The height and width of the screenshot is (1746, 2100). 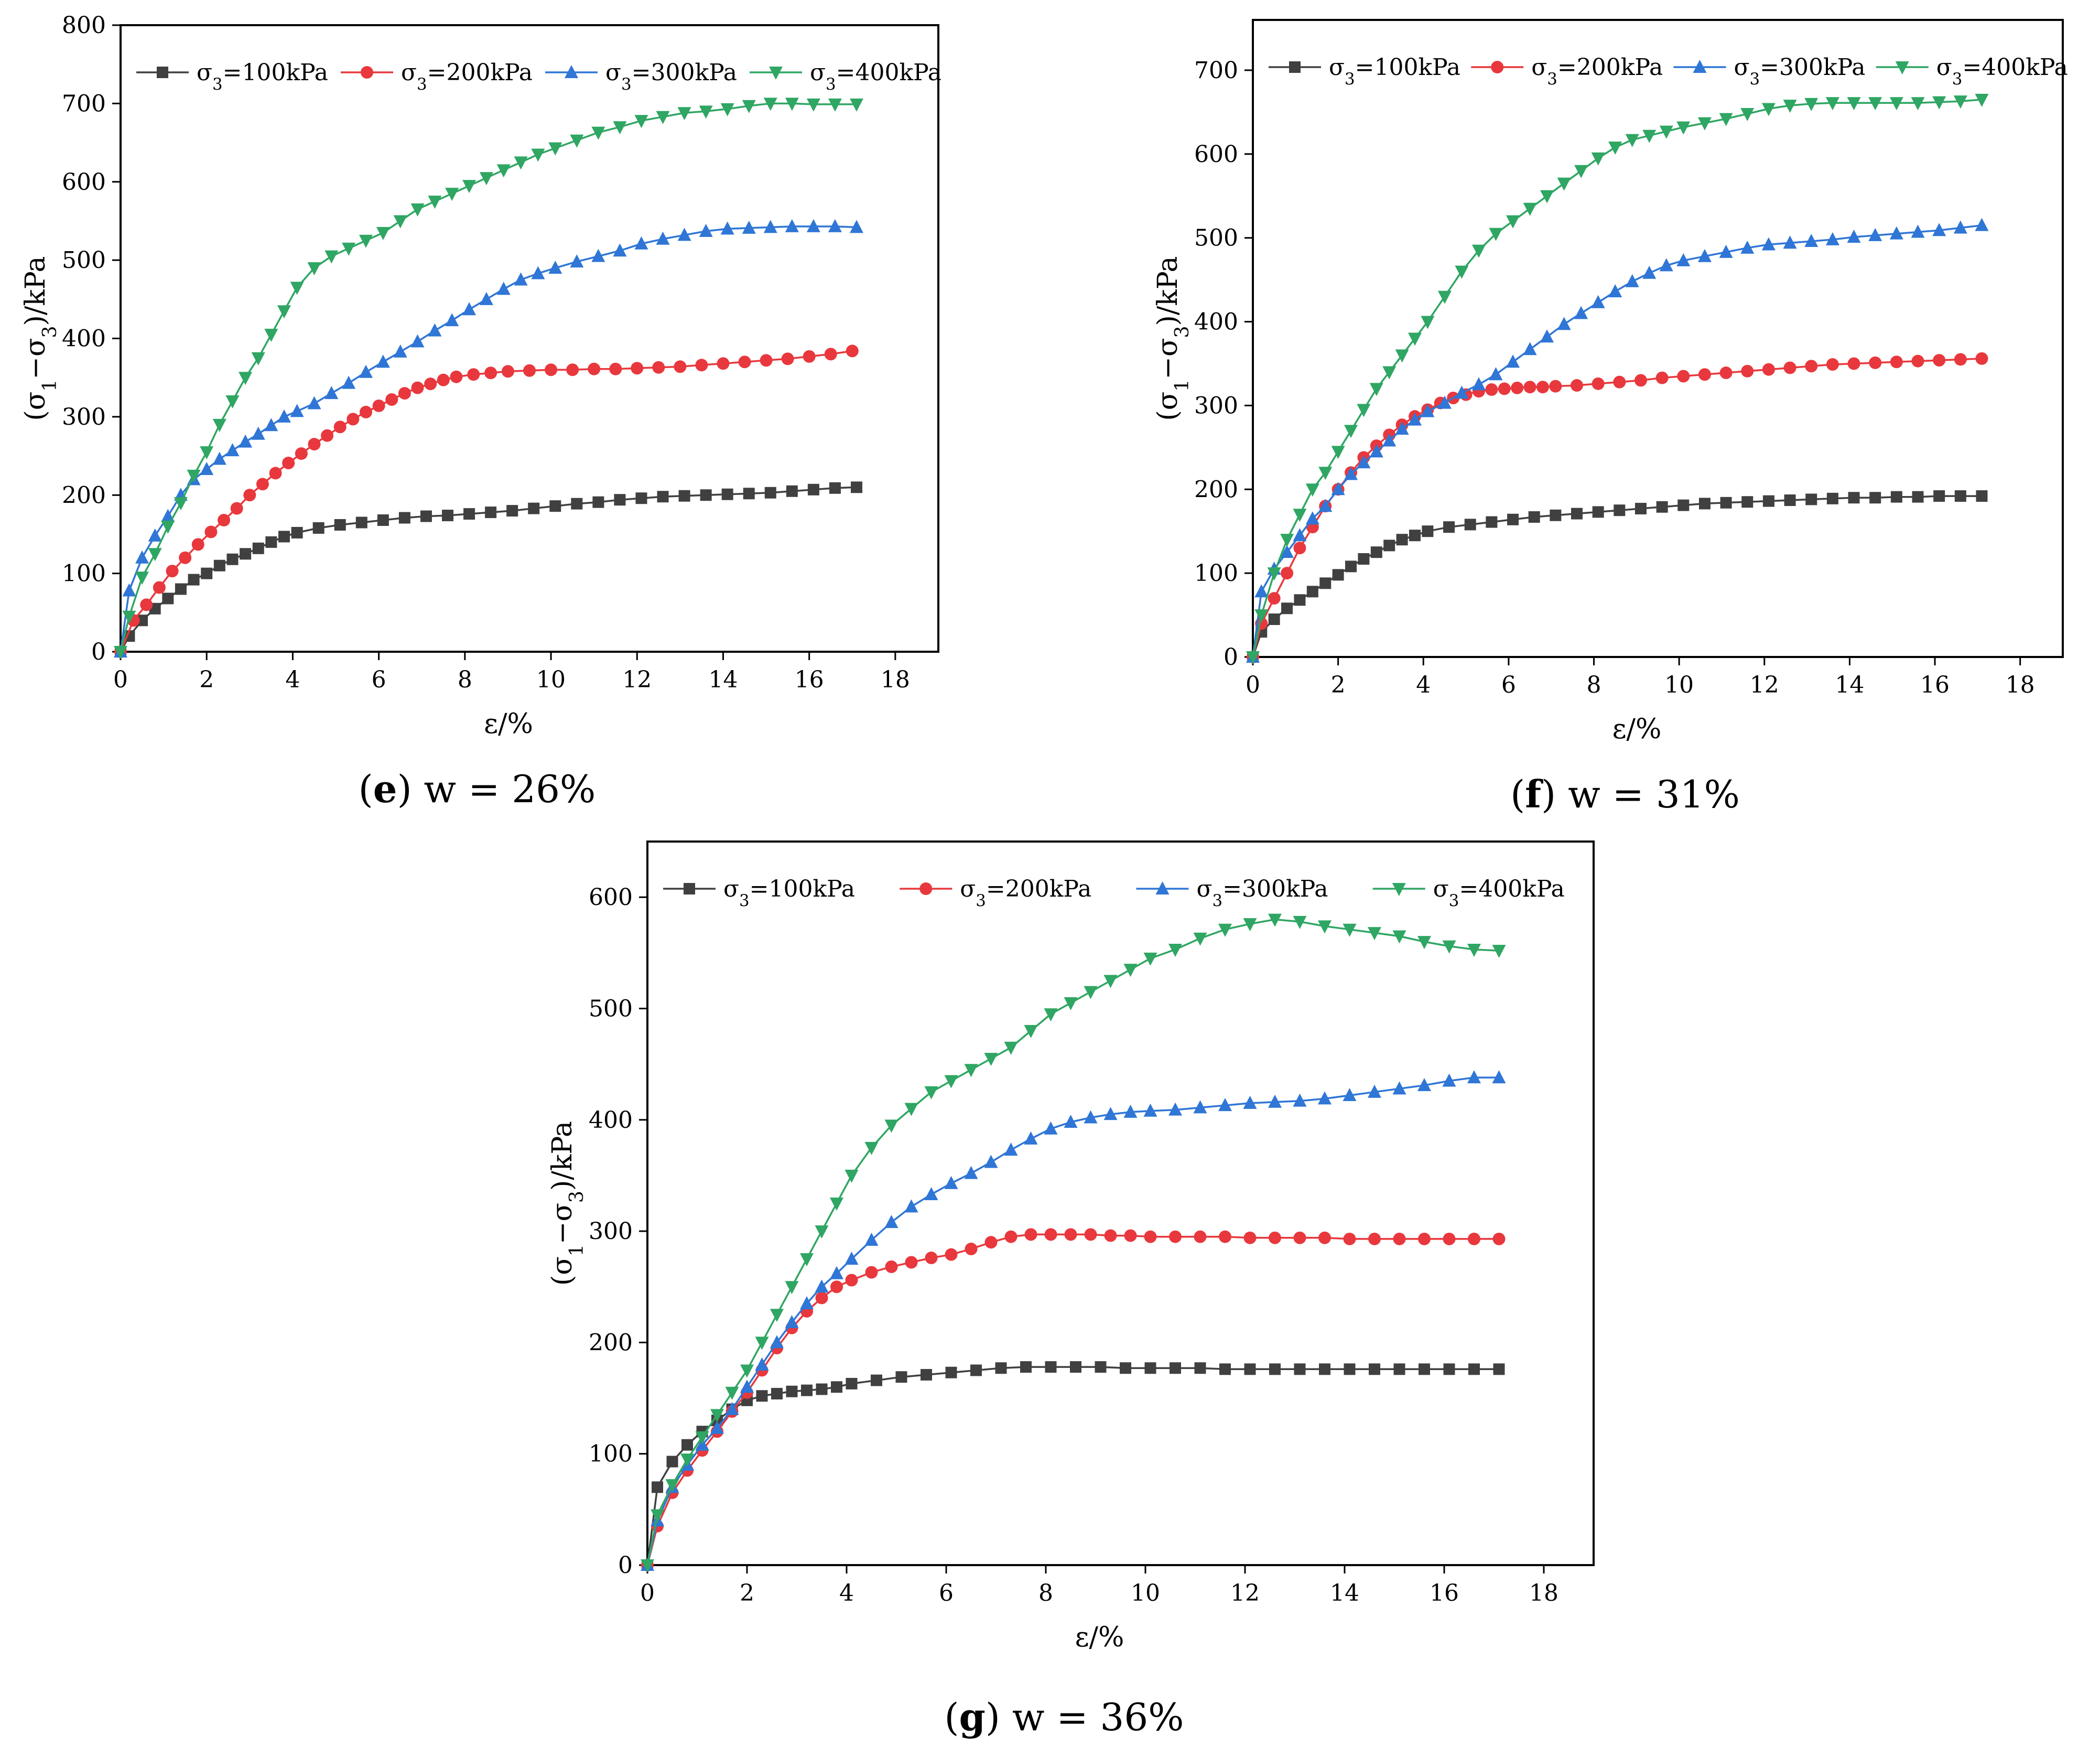 I want to click on y-tick-label: 200, so click(x=611, y=1342).